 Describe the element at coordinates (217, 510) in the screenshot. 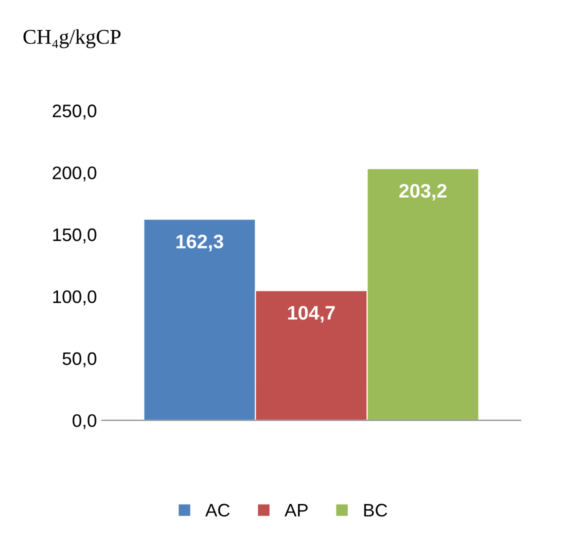

I see `legend-label: AC` at that location.